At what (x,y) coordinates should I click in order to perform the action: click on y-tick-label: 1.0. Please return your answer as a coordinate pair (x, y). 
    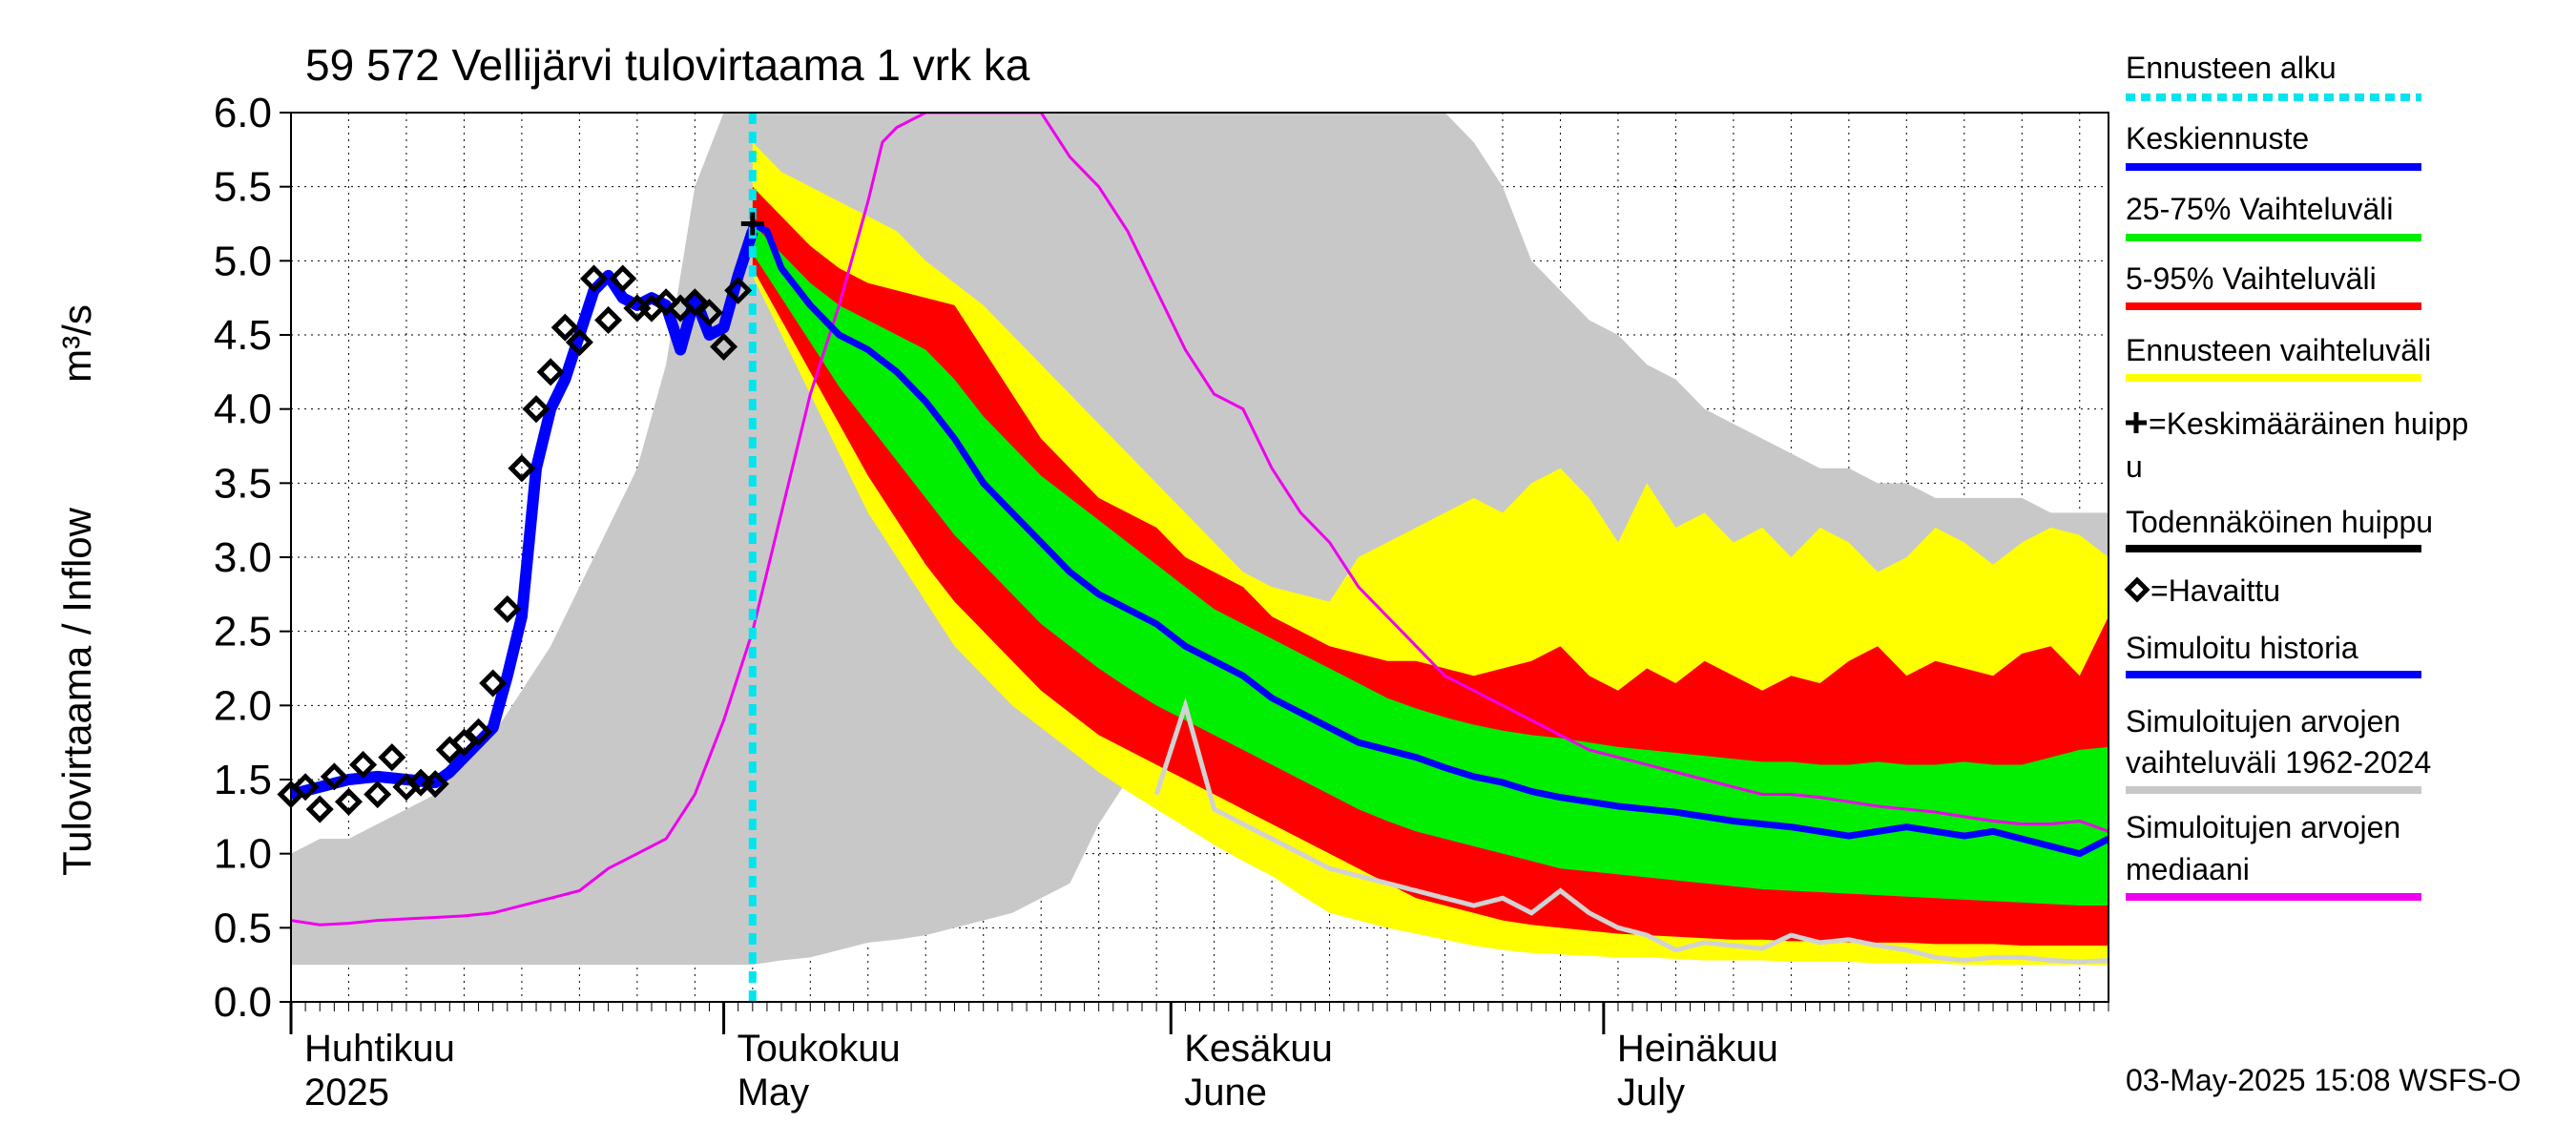
    Looking at the image, I should click on (243, 855).